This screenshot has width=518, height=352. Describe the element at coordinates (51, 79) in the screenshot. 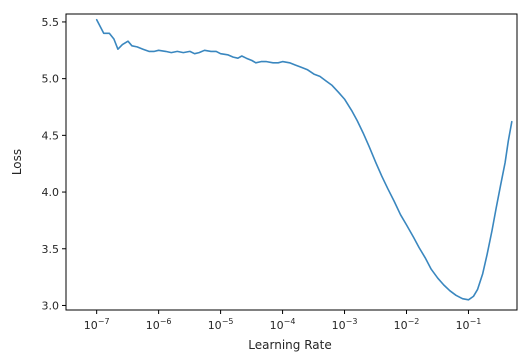

I see `y-tick-label: 5.0` at that location.